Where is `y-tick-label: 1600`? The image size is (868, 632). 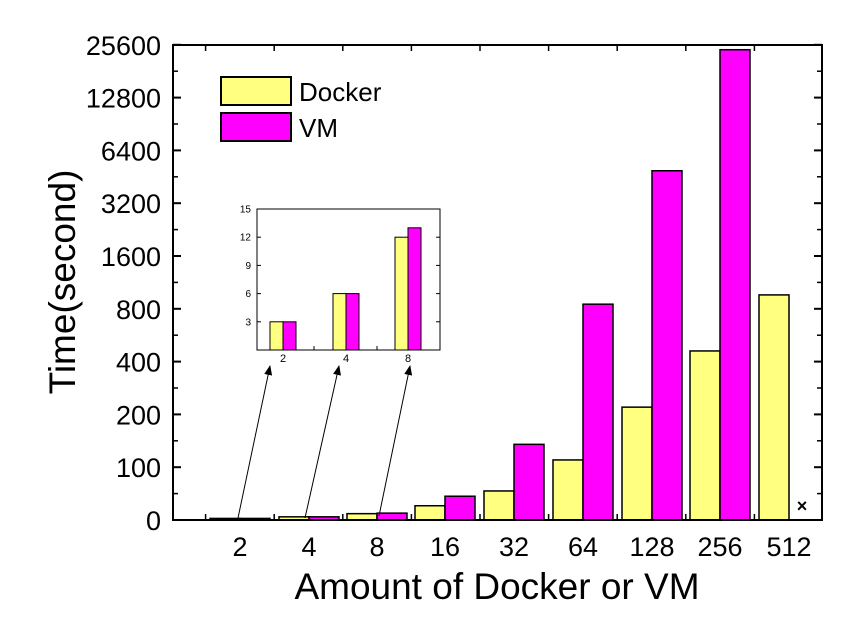 y-tick-label: 1600 is located at coordinates (131, 257).